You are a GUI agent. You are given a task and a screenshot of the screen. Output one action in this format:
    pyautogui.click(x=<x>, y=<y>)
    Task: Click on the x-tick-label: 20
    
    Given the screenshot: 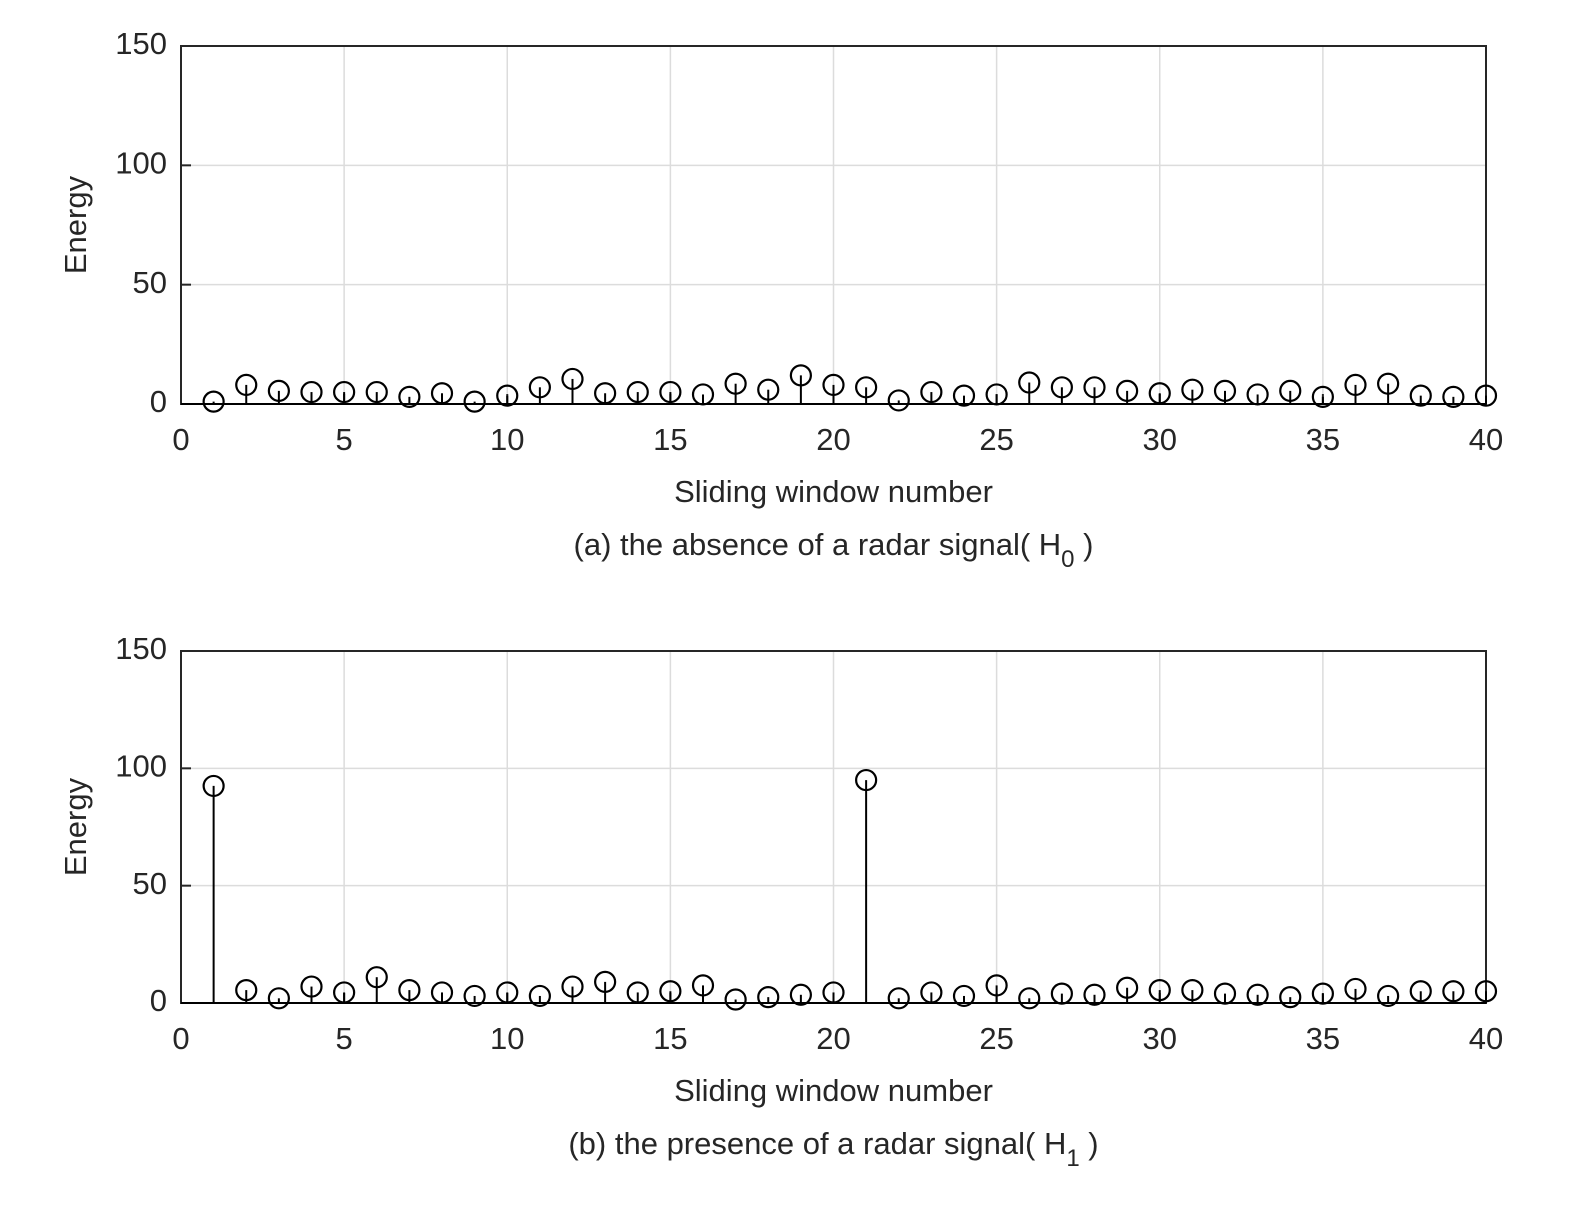 What is the action you would take?
    pyautogui.click(x=833, y=1038)
    